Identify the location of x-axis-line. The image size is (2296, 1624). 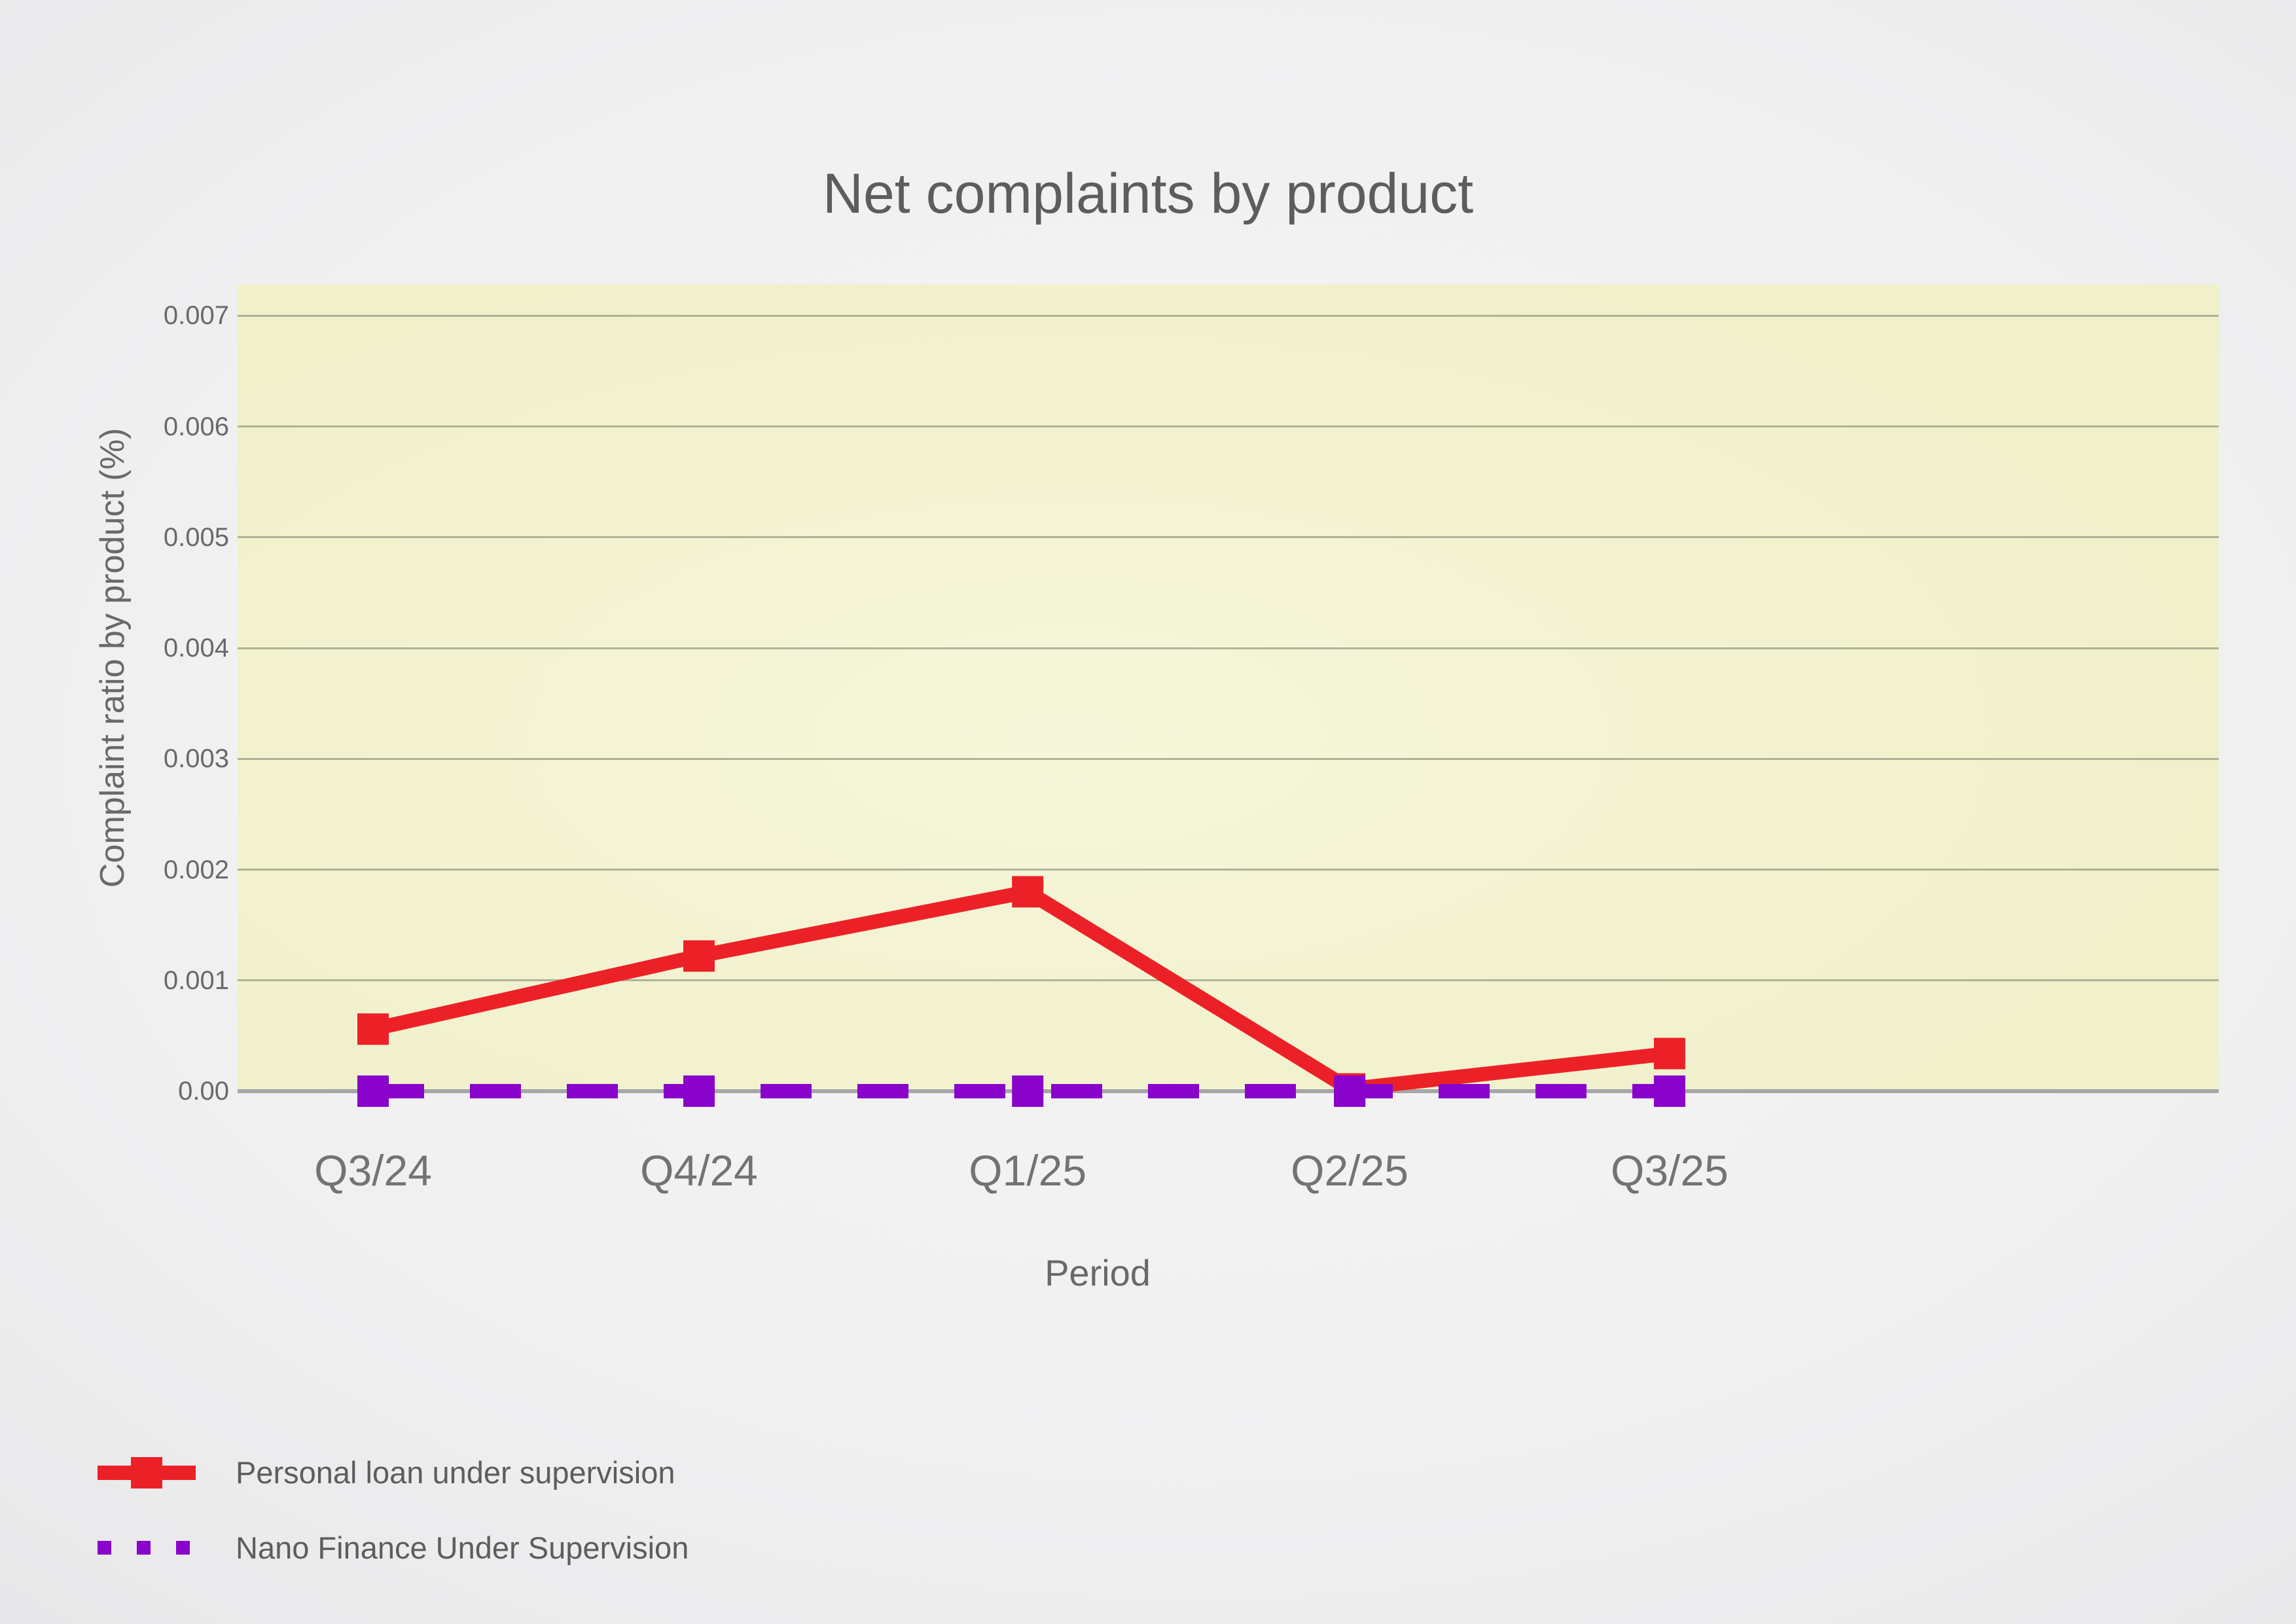
(1228, 1091).